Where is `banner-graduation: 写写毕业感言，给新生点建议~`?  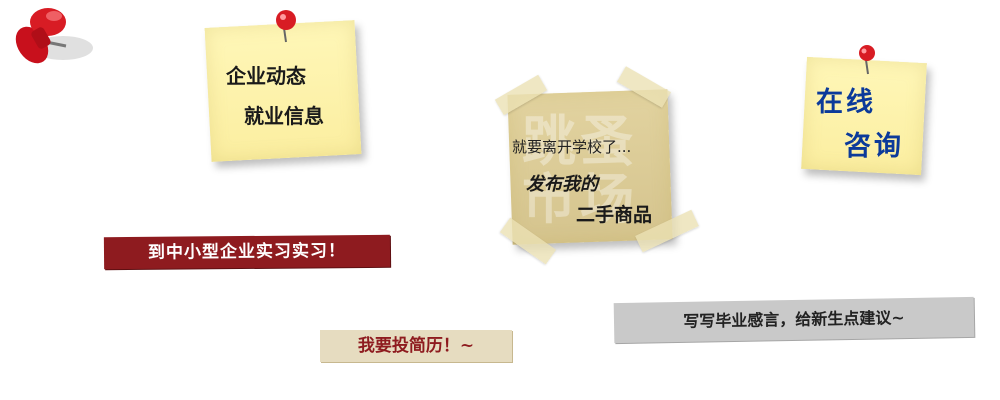 banner-graduation: 写写毕业感言，给新生点建议~ is located at coordinates (794, 320).